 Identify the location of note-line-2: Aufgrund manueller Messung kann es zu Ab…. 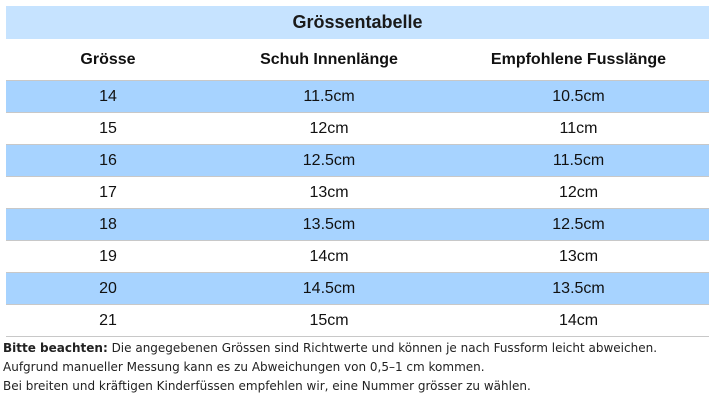
(244, 367).